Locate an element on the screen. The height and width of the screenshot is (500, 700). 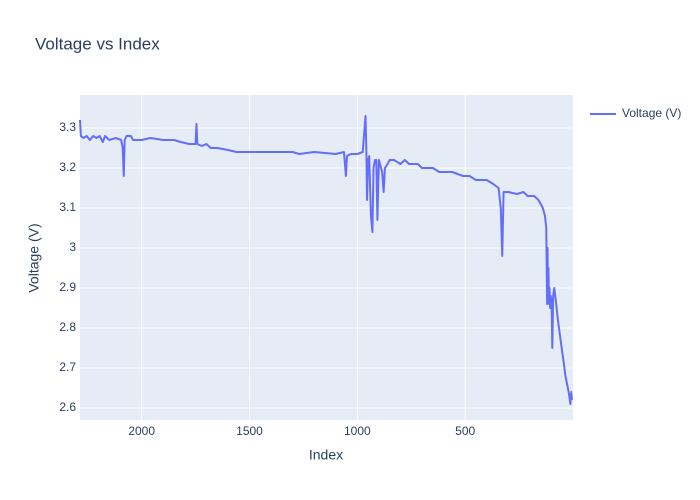
x-tick-label: 1000 is located at coordinates (357, 431).